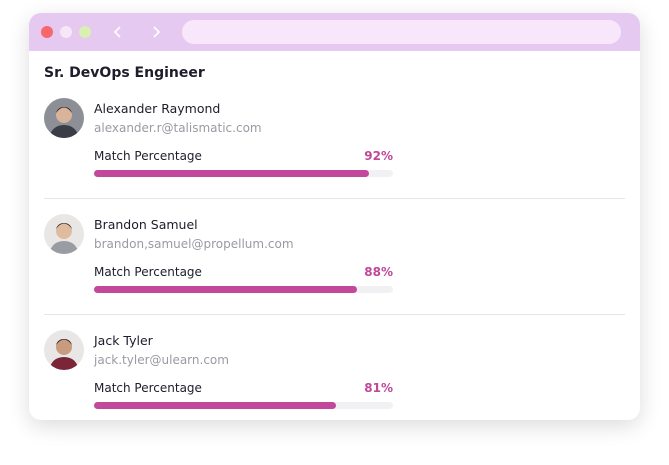  I want to click on candidate-email: brandon,samuel@propellum.com, so click(194, 244).